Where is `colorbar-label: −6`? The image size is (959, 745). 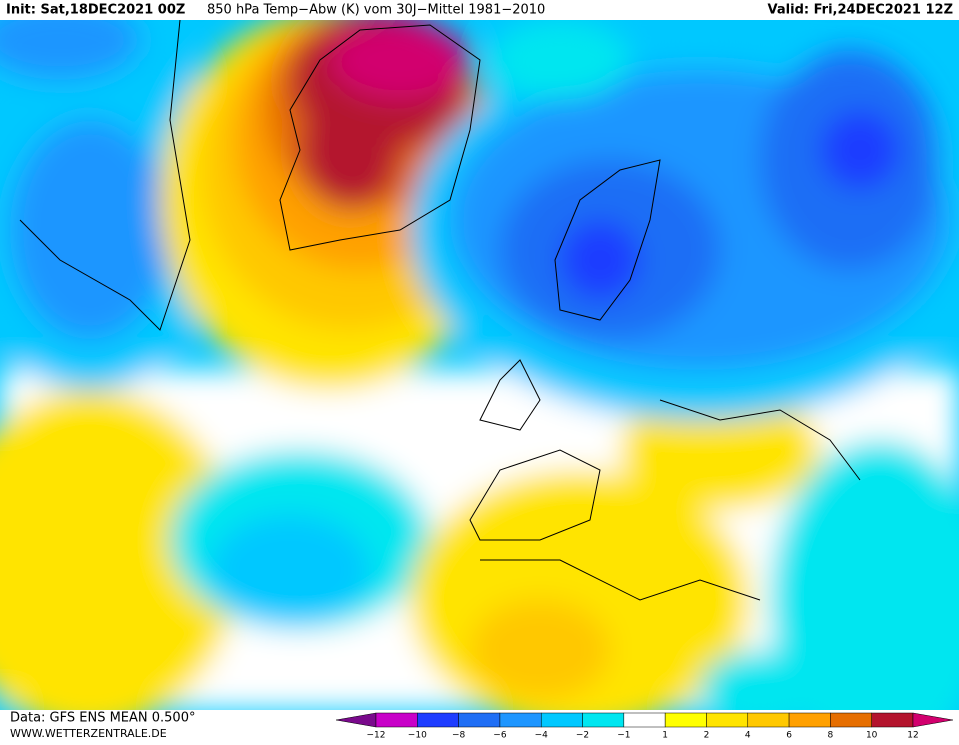
colorbar-label: −6 is located at coordinates (500, 736).